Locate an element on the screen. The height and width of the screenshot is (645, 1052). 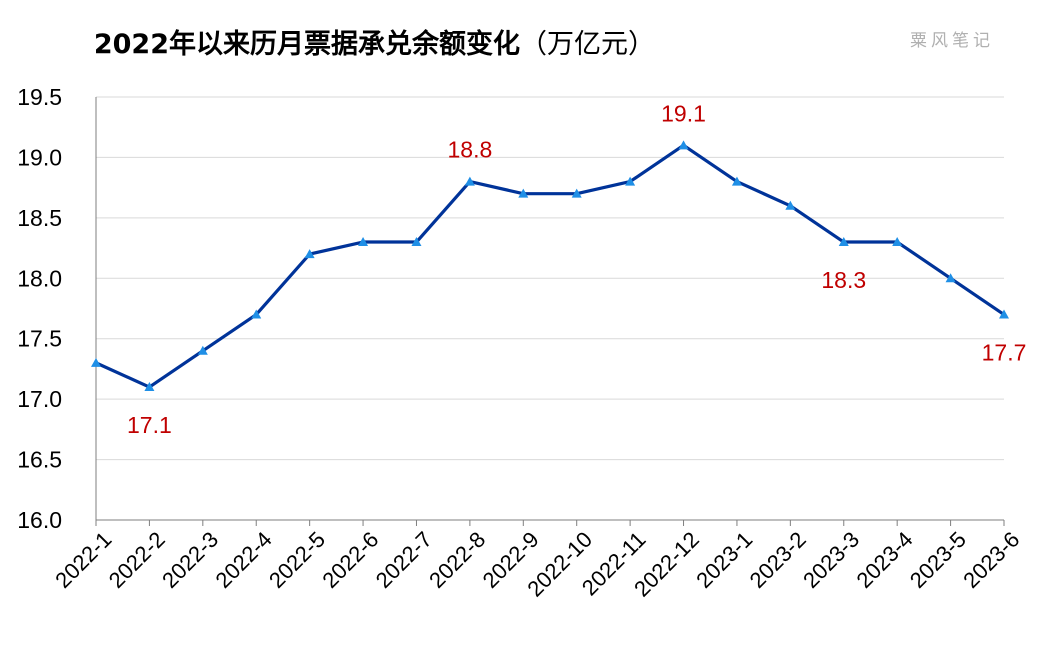
x-tick-label: 2022-5 is located at coordinates (297, 560).